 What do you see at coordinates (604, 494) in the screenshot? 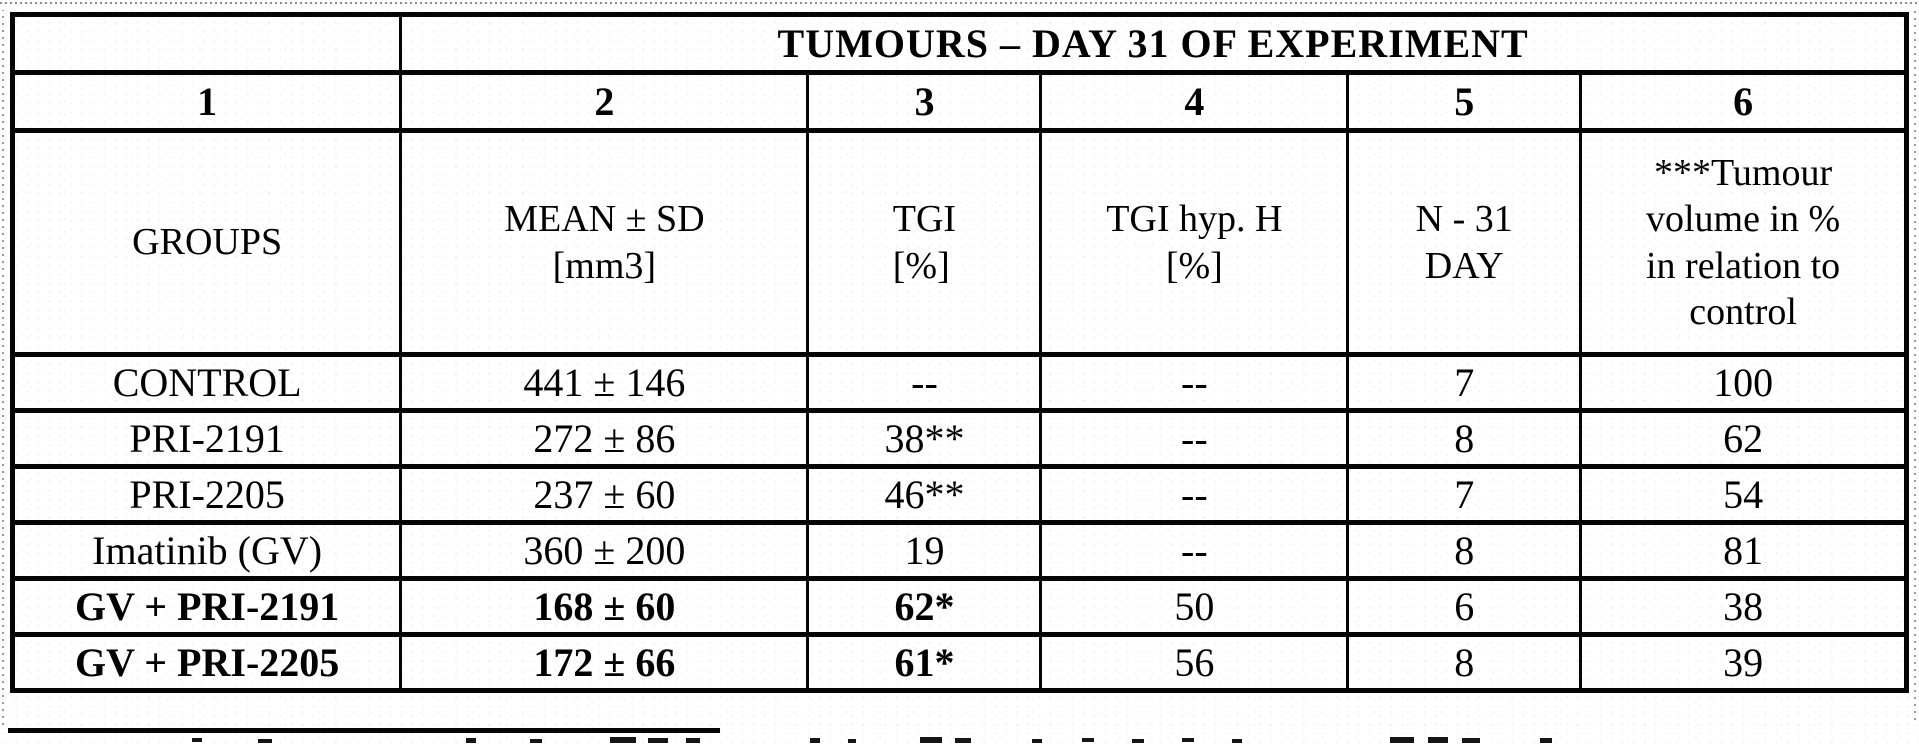
I see `mean-sd-cell: 237 ± 60` at bounding box center [604, 494].